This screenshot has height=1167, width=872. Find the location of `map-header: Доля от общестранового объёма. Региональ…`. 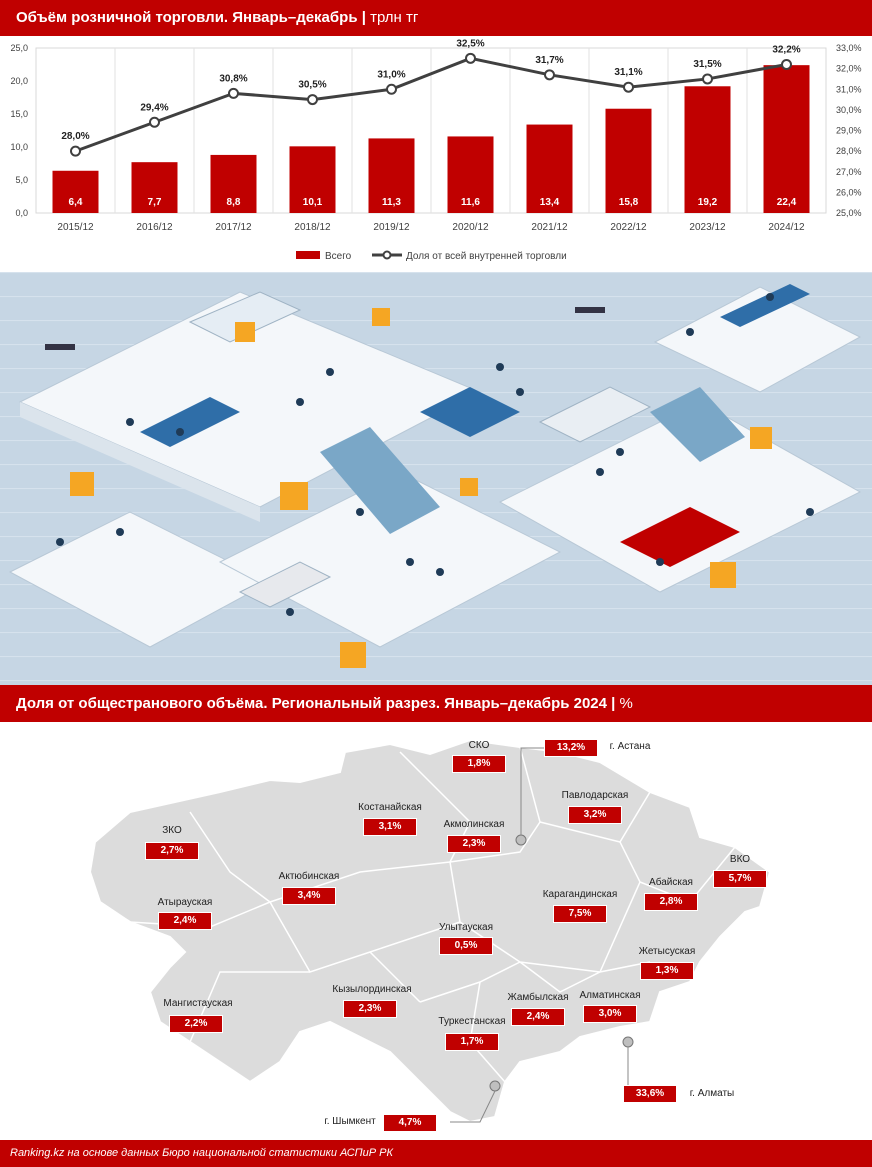

map-header: Доля от общестранового объёма. Региональ… is located at coordinates (436, 703).